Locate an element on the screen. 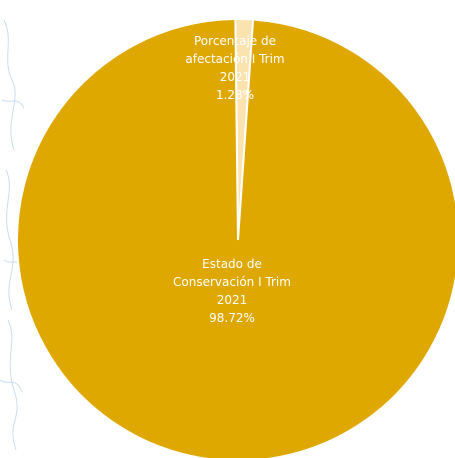 Image resolution: width=455 pixels, height=458 pixels. slice-0-name-label: 2021 is located at coordinates (235, 77).